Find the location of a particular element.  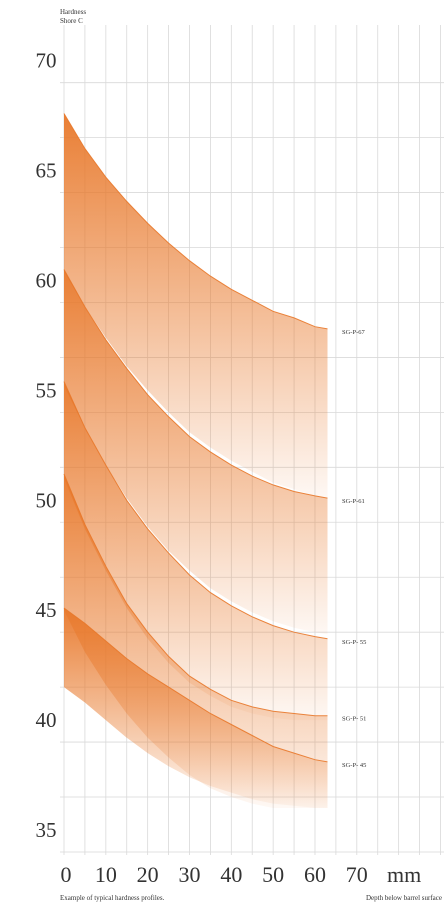

y-tick-label: 35 is located at coordinates (46, 830).